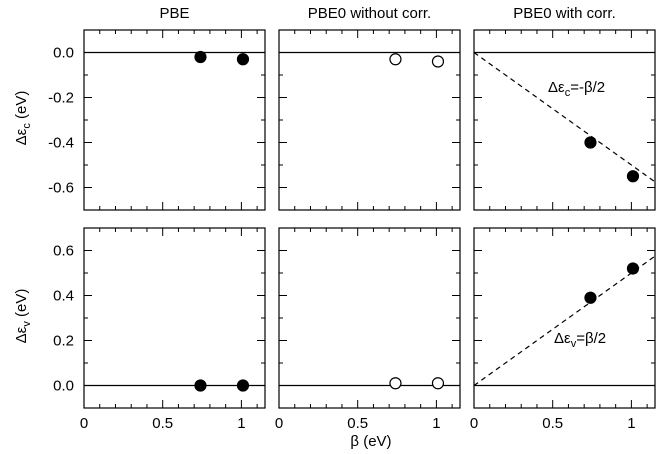 Image resolution: width=670 pixels, height=454 pixels. I want to click on panel-top-2: PBE0 without corr., so click(369, 108).